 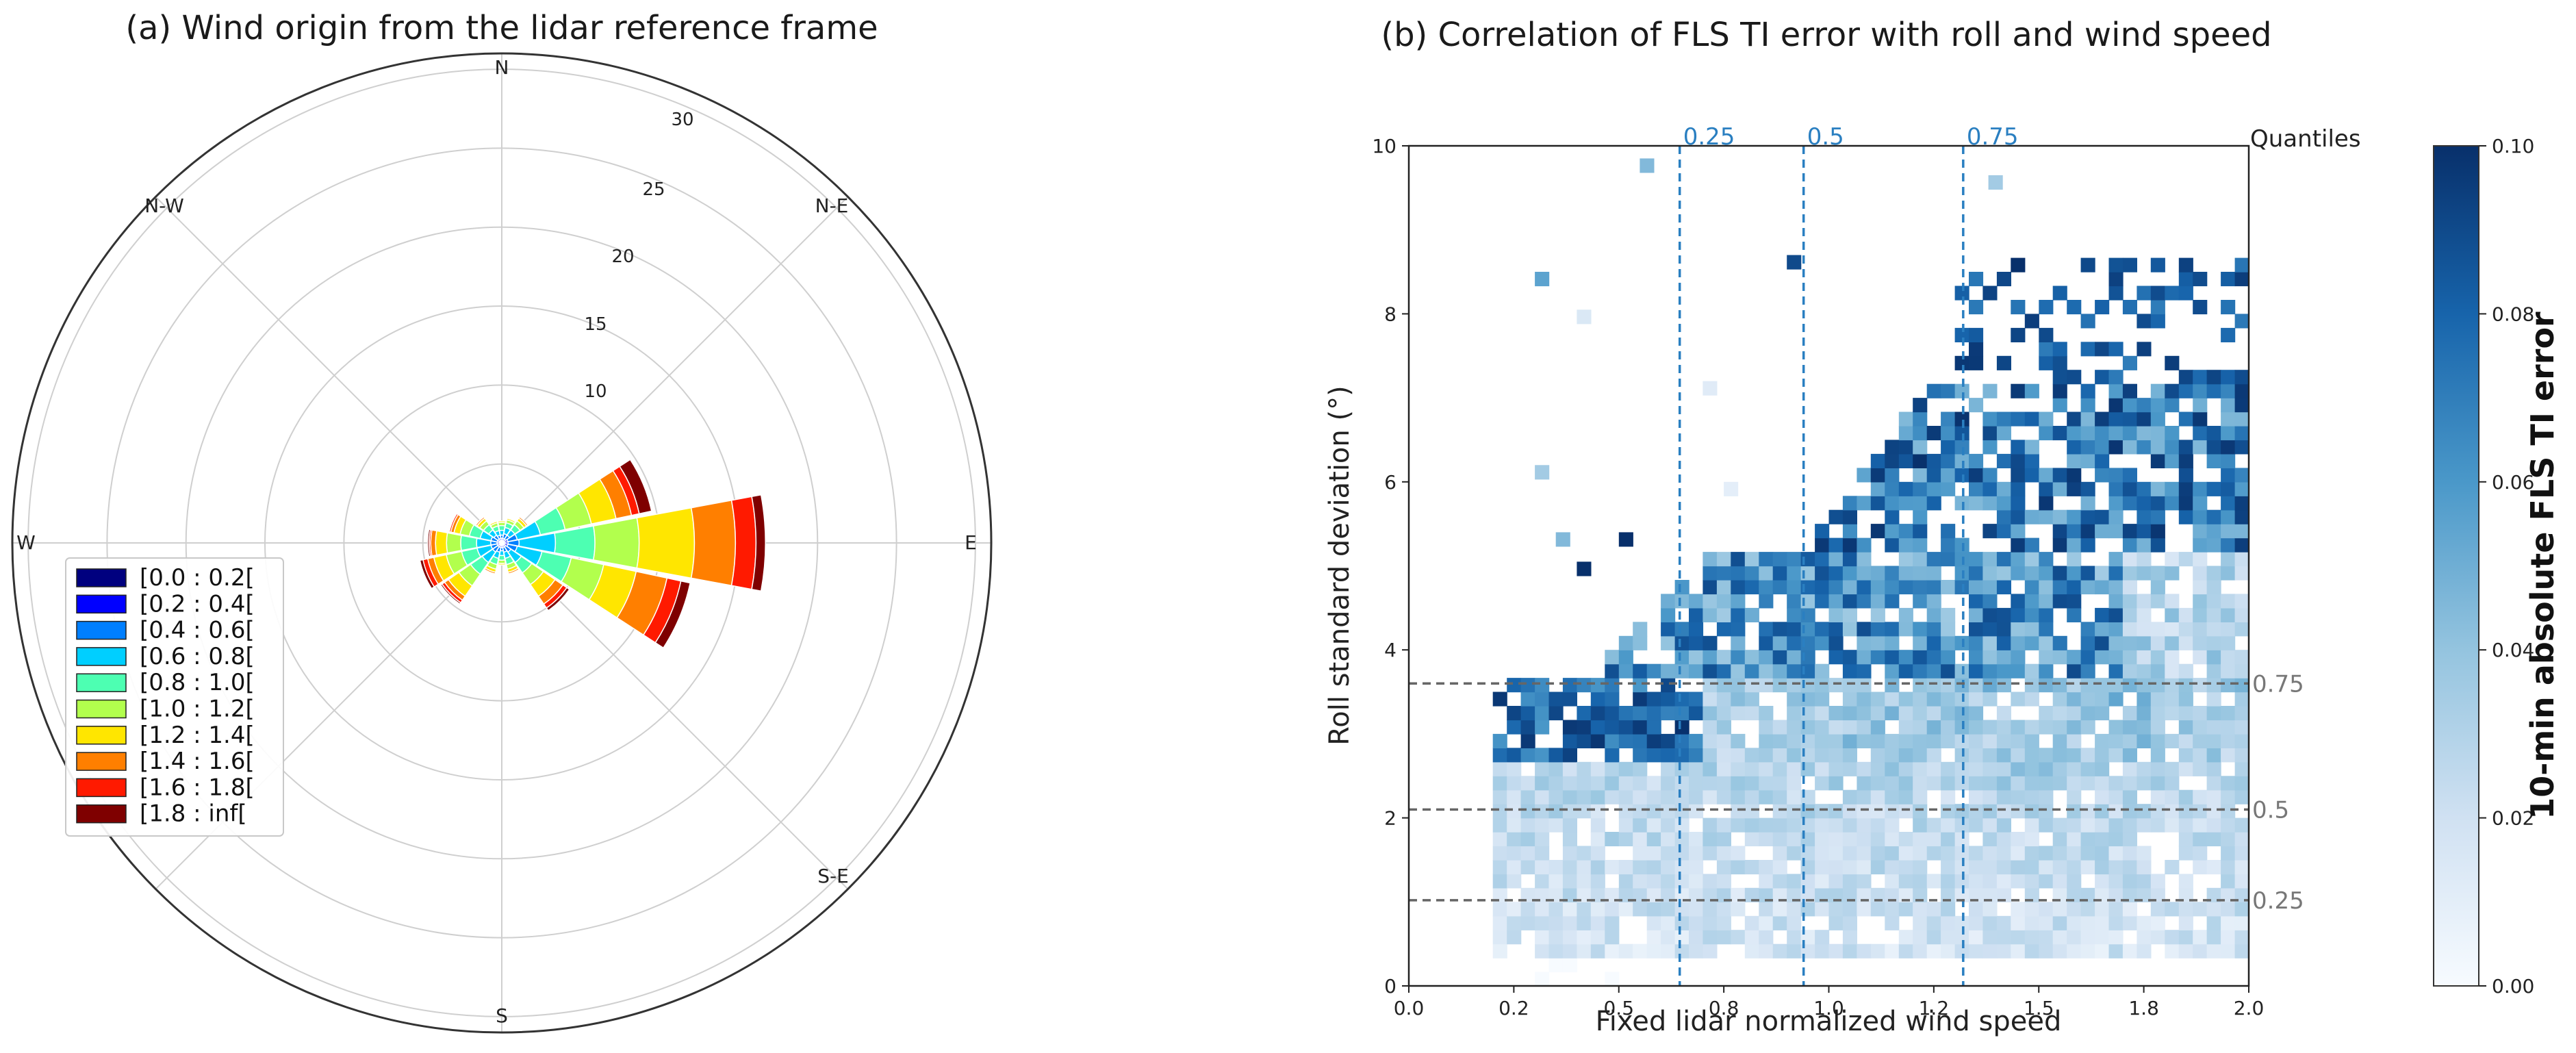 I want to click on dir-label-se: S-E, so click(x=833, y=876).